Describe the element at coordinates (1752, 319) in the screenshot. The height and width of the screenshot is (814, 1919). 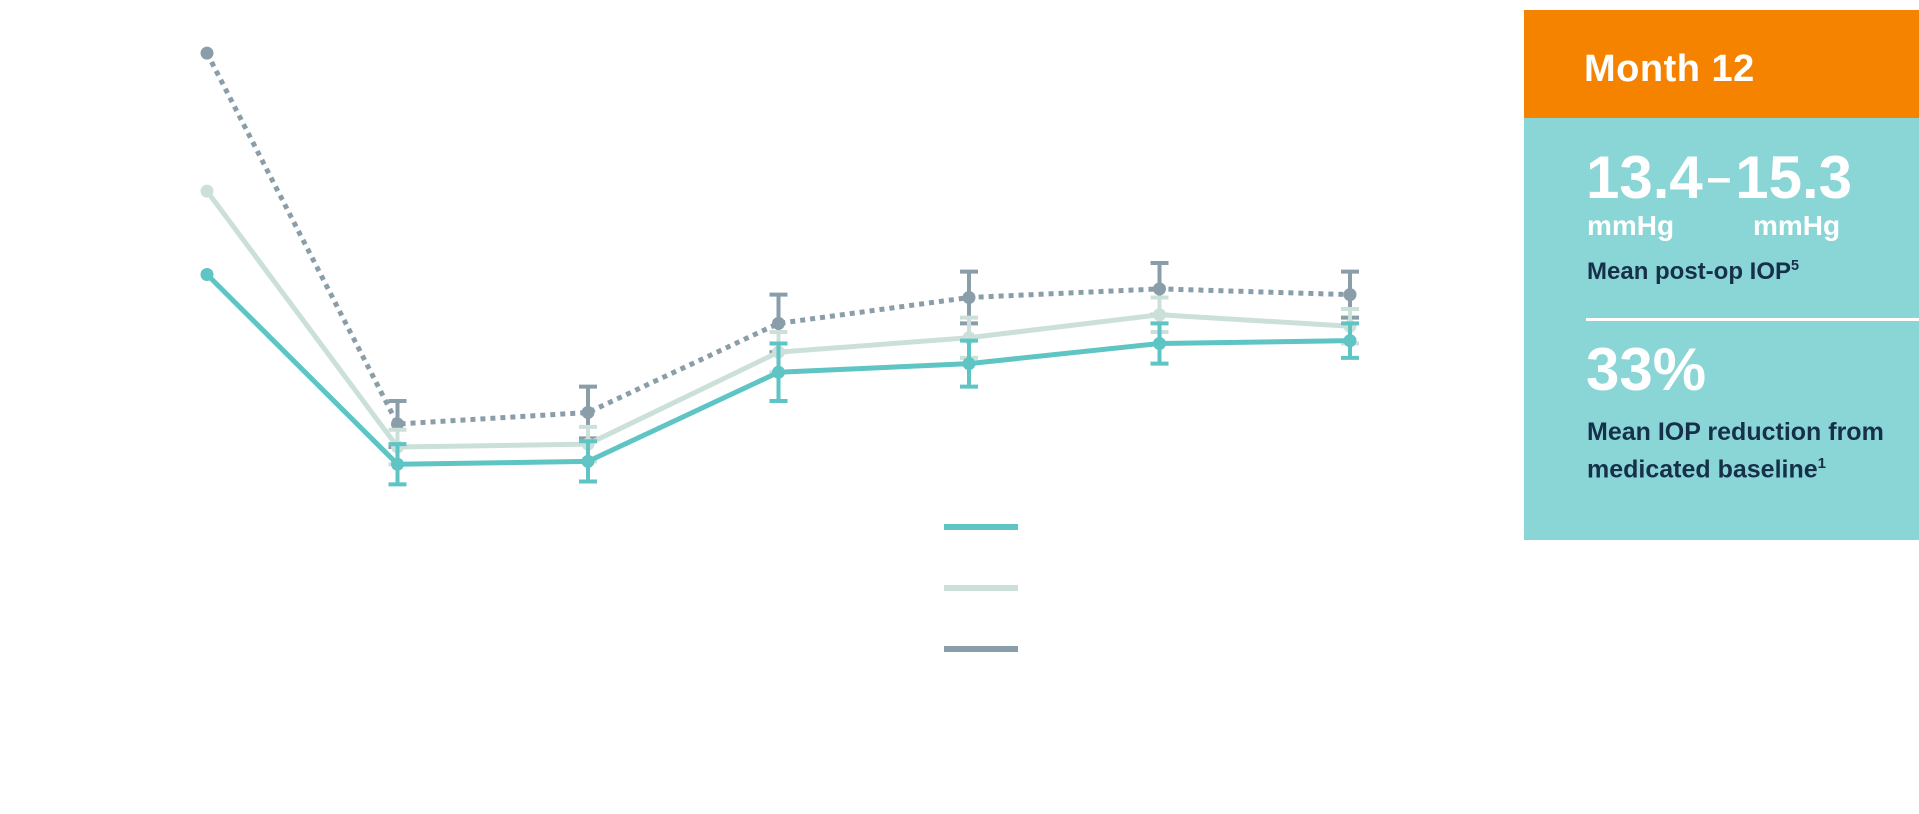
I see `panel-divider` at that location.